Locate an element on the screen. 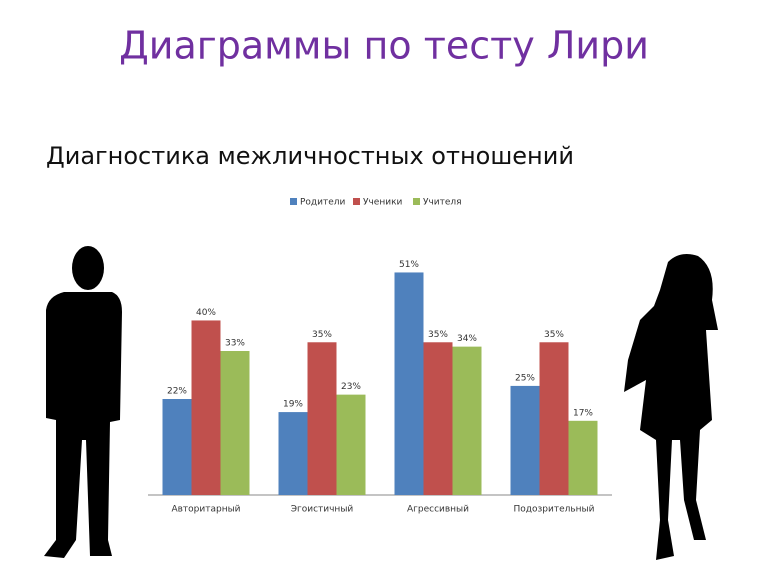 This screenshot has height=576, width=768. legend-label: Учителя is located at coordinates (442, 203).